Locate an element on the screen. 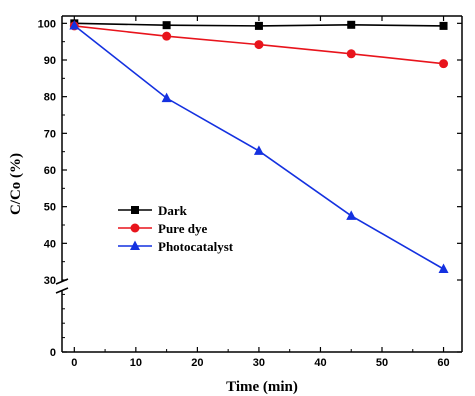 The image size is (475, 396). y-tick-label: 50 is located at coordinates (50, 208).